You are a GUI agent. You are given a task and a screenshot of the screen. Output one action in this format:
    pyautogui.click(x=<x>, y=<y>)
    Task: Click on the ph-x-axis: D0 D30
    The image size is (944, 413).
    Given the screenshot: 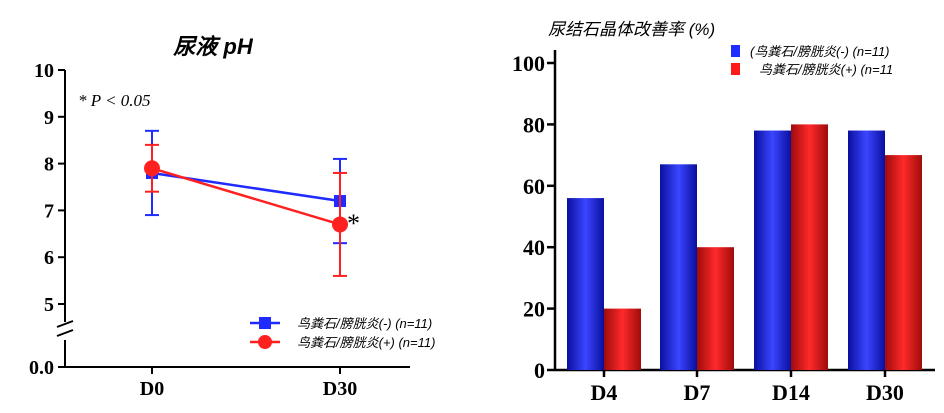 What is the action you would take?
    pyautogui.click(x=237, y=383)
    